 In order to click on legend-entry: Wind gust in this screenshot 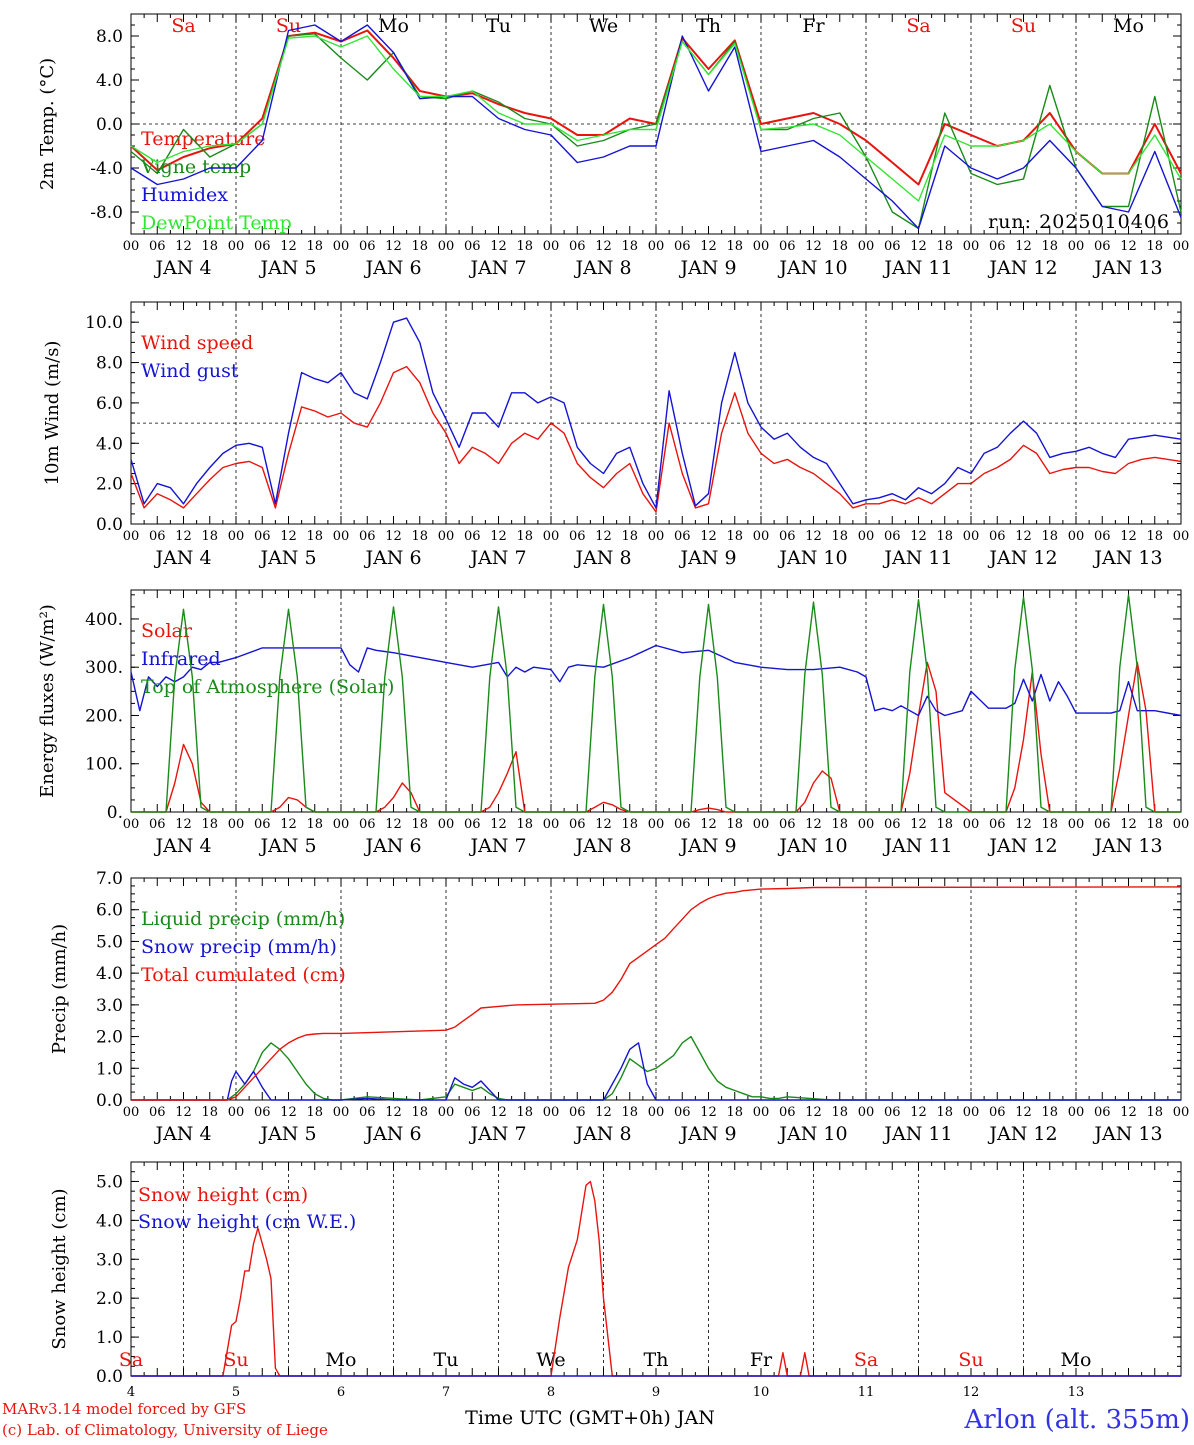, I will do `click(190, 371)`.